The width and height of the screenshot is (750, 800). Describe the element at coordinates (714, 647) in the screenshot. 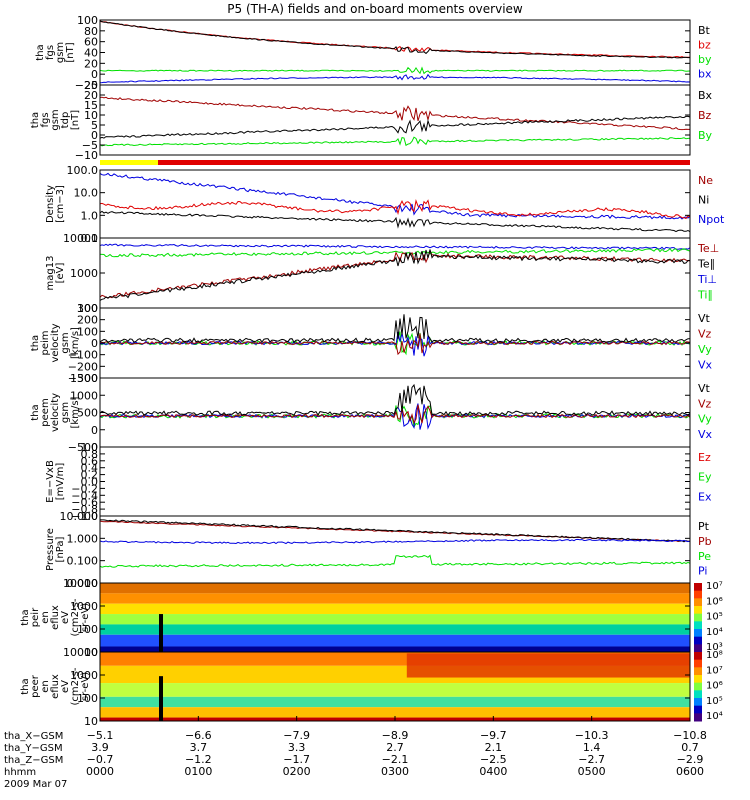

I see `colorbar-label: 10³` at that location.